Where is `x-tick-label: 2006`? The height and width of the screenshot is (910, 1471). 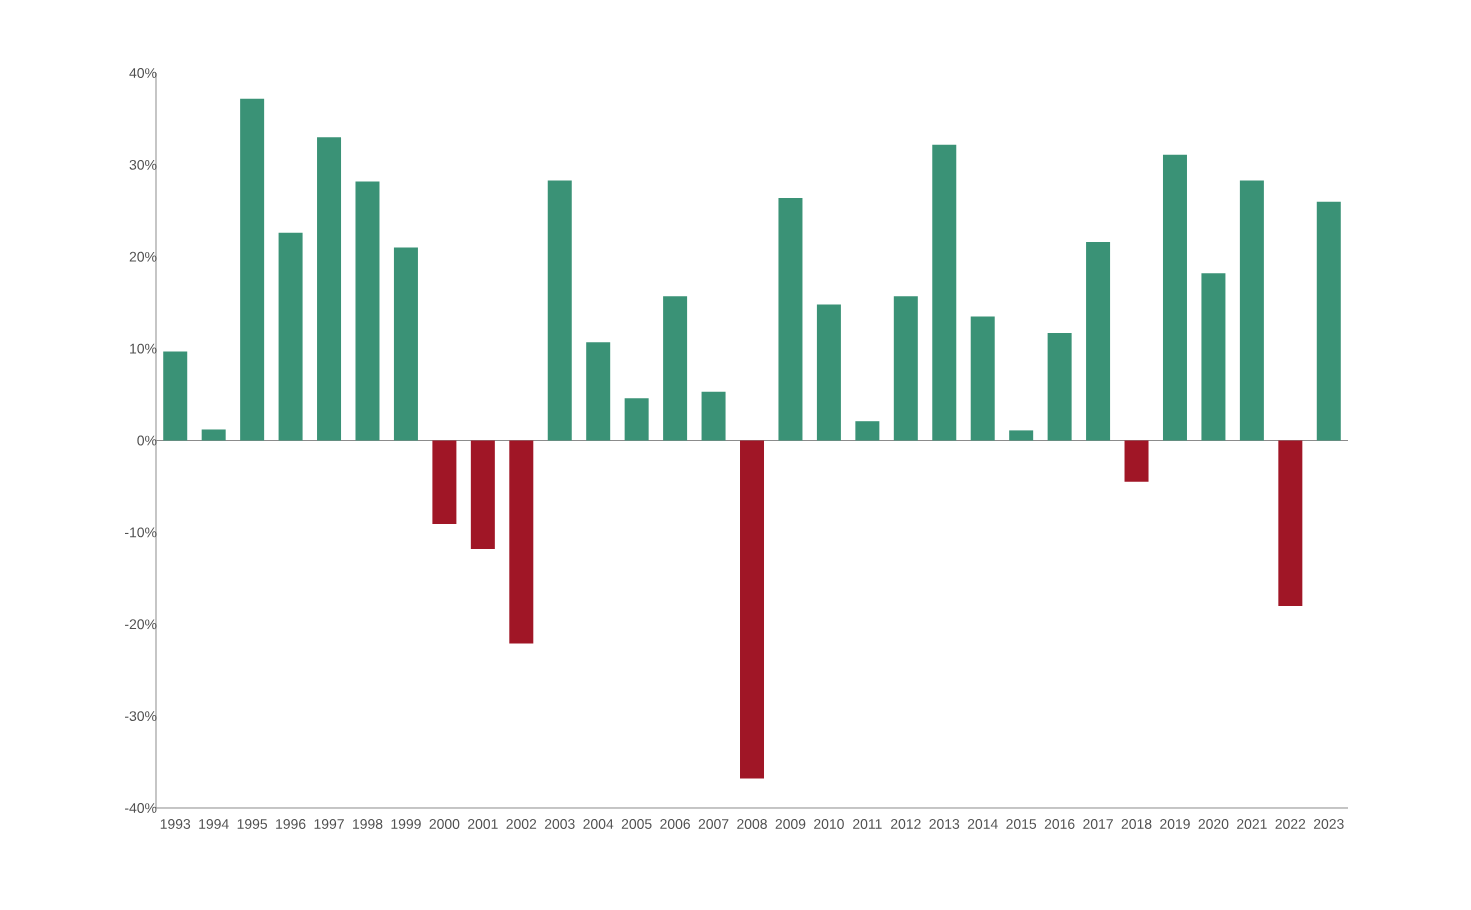
x-tick-label: 2006 is located at coordinates (675, 824).